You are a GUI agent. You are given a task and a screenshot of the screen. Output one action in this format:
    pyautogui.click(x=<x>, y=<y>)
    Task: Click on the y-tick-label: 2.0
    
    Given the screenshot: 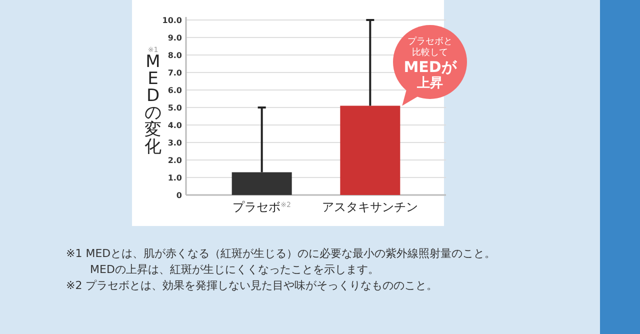 What is the action you would take?
    pyautogui.click(x=175, y=160)
    